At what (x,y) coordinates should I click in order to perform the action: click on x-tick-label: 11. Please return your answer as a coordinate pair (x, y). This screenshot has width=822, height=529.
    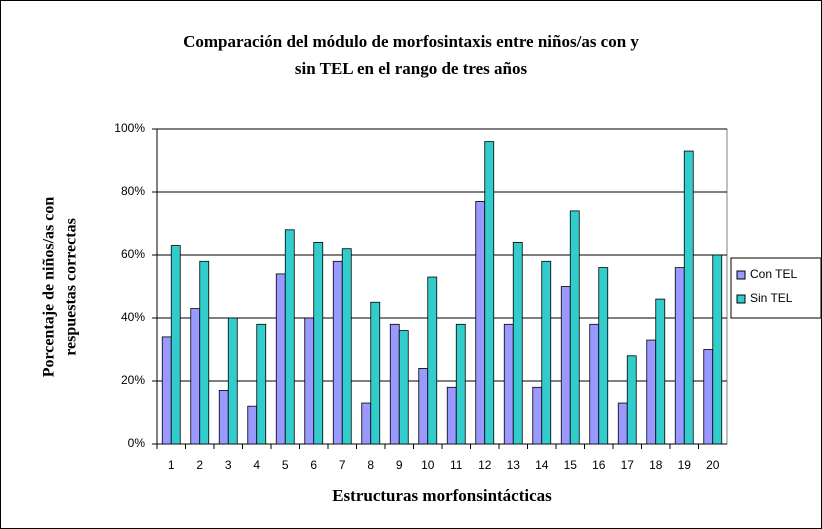
    Looking at the image, I should click on (456, 465).